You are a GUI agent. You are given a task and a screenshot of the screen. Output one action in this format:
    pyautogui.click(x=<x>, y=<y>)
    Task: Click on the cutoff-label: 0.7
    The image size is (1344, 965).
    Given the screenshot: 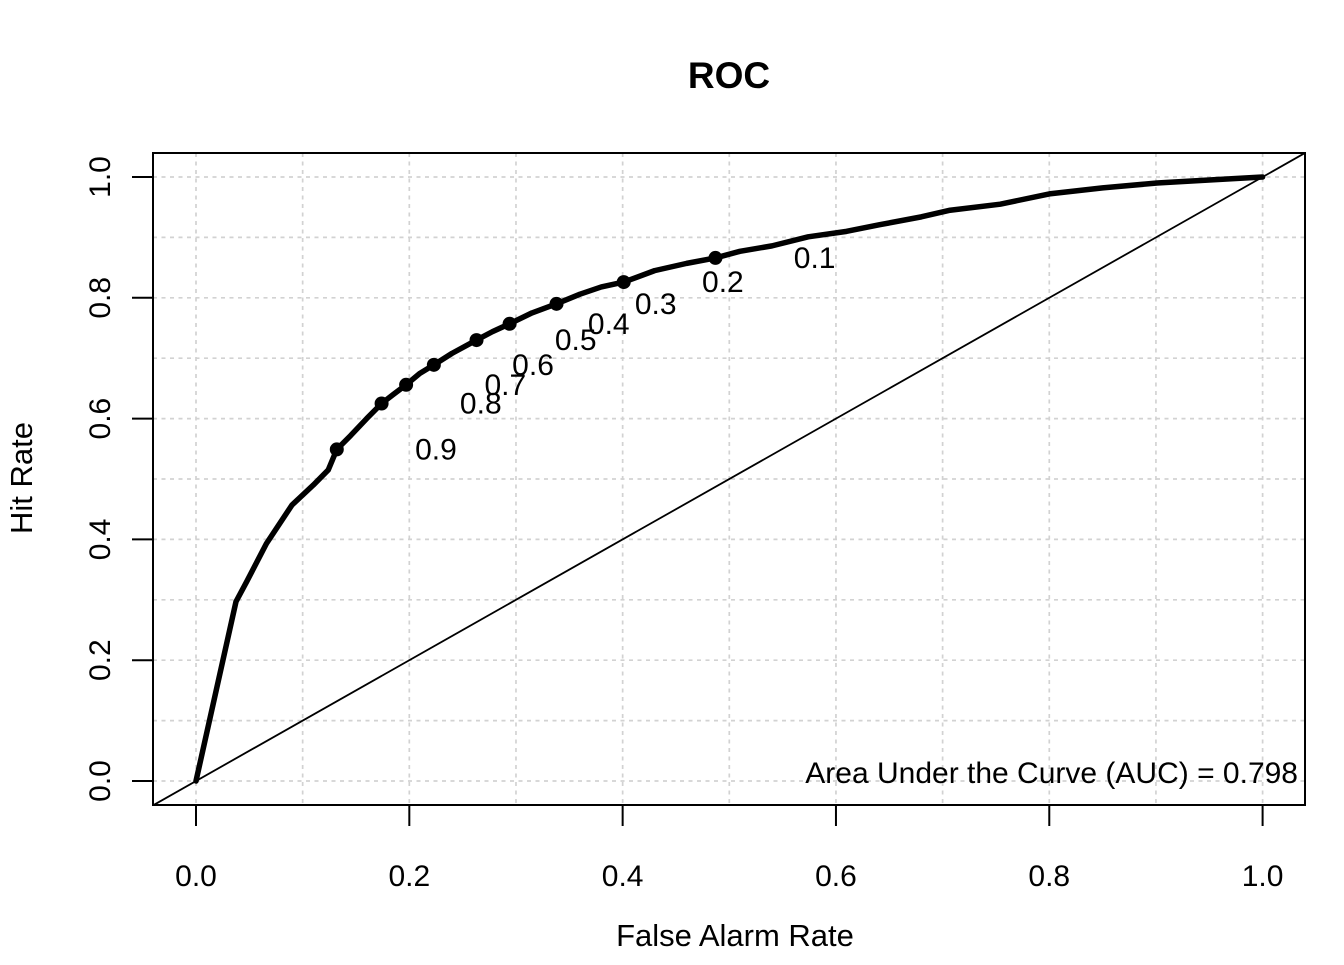 What is the action you would take?
    pyautogui.click(x=505, y=385)
    